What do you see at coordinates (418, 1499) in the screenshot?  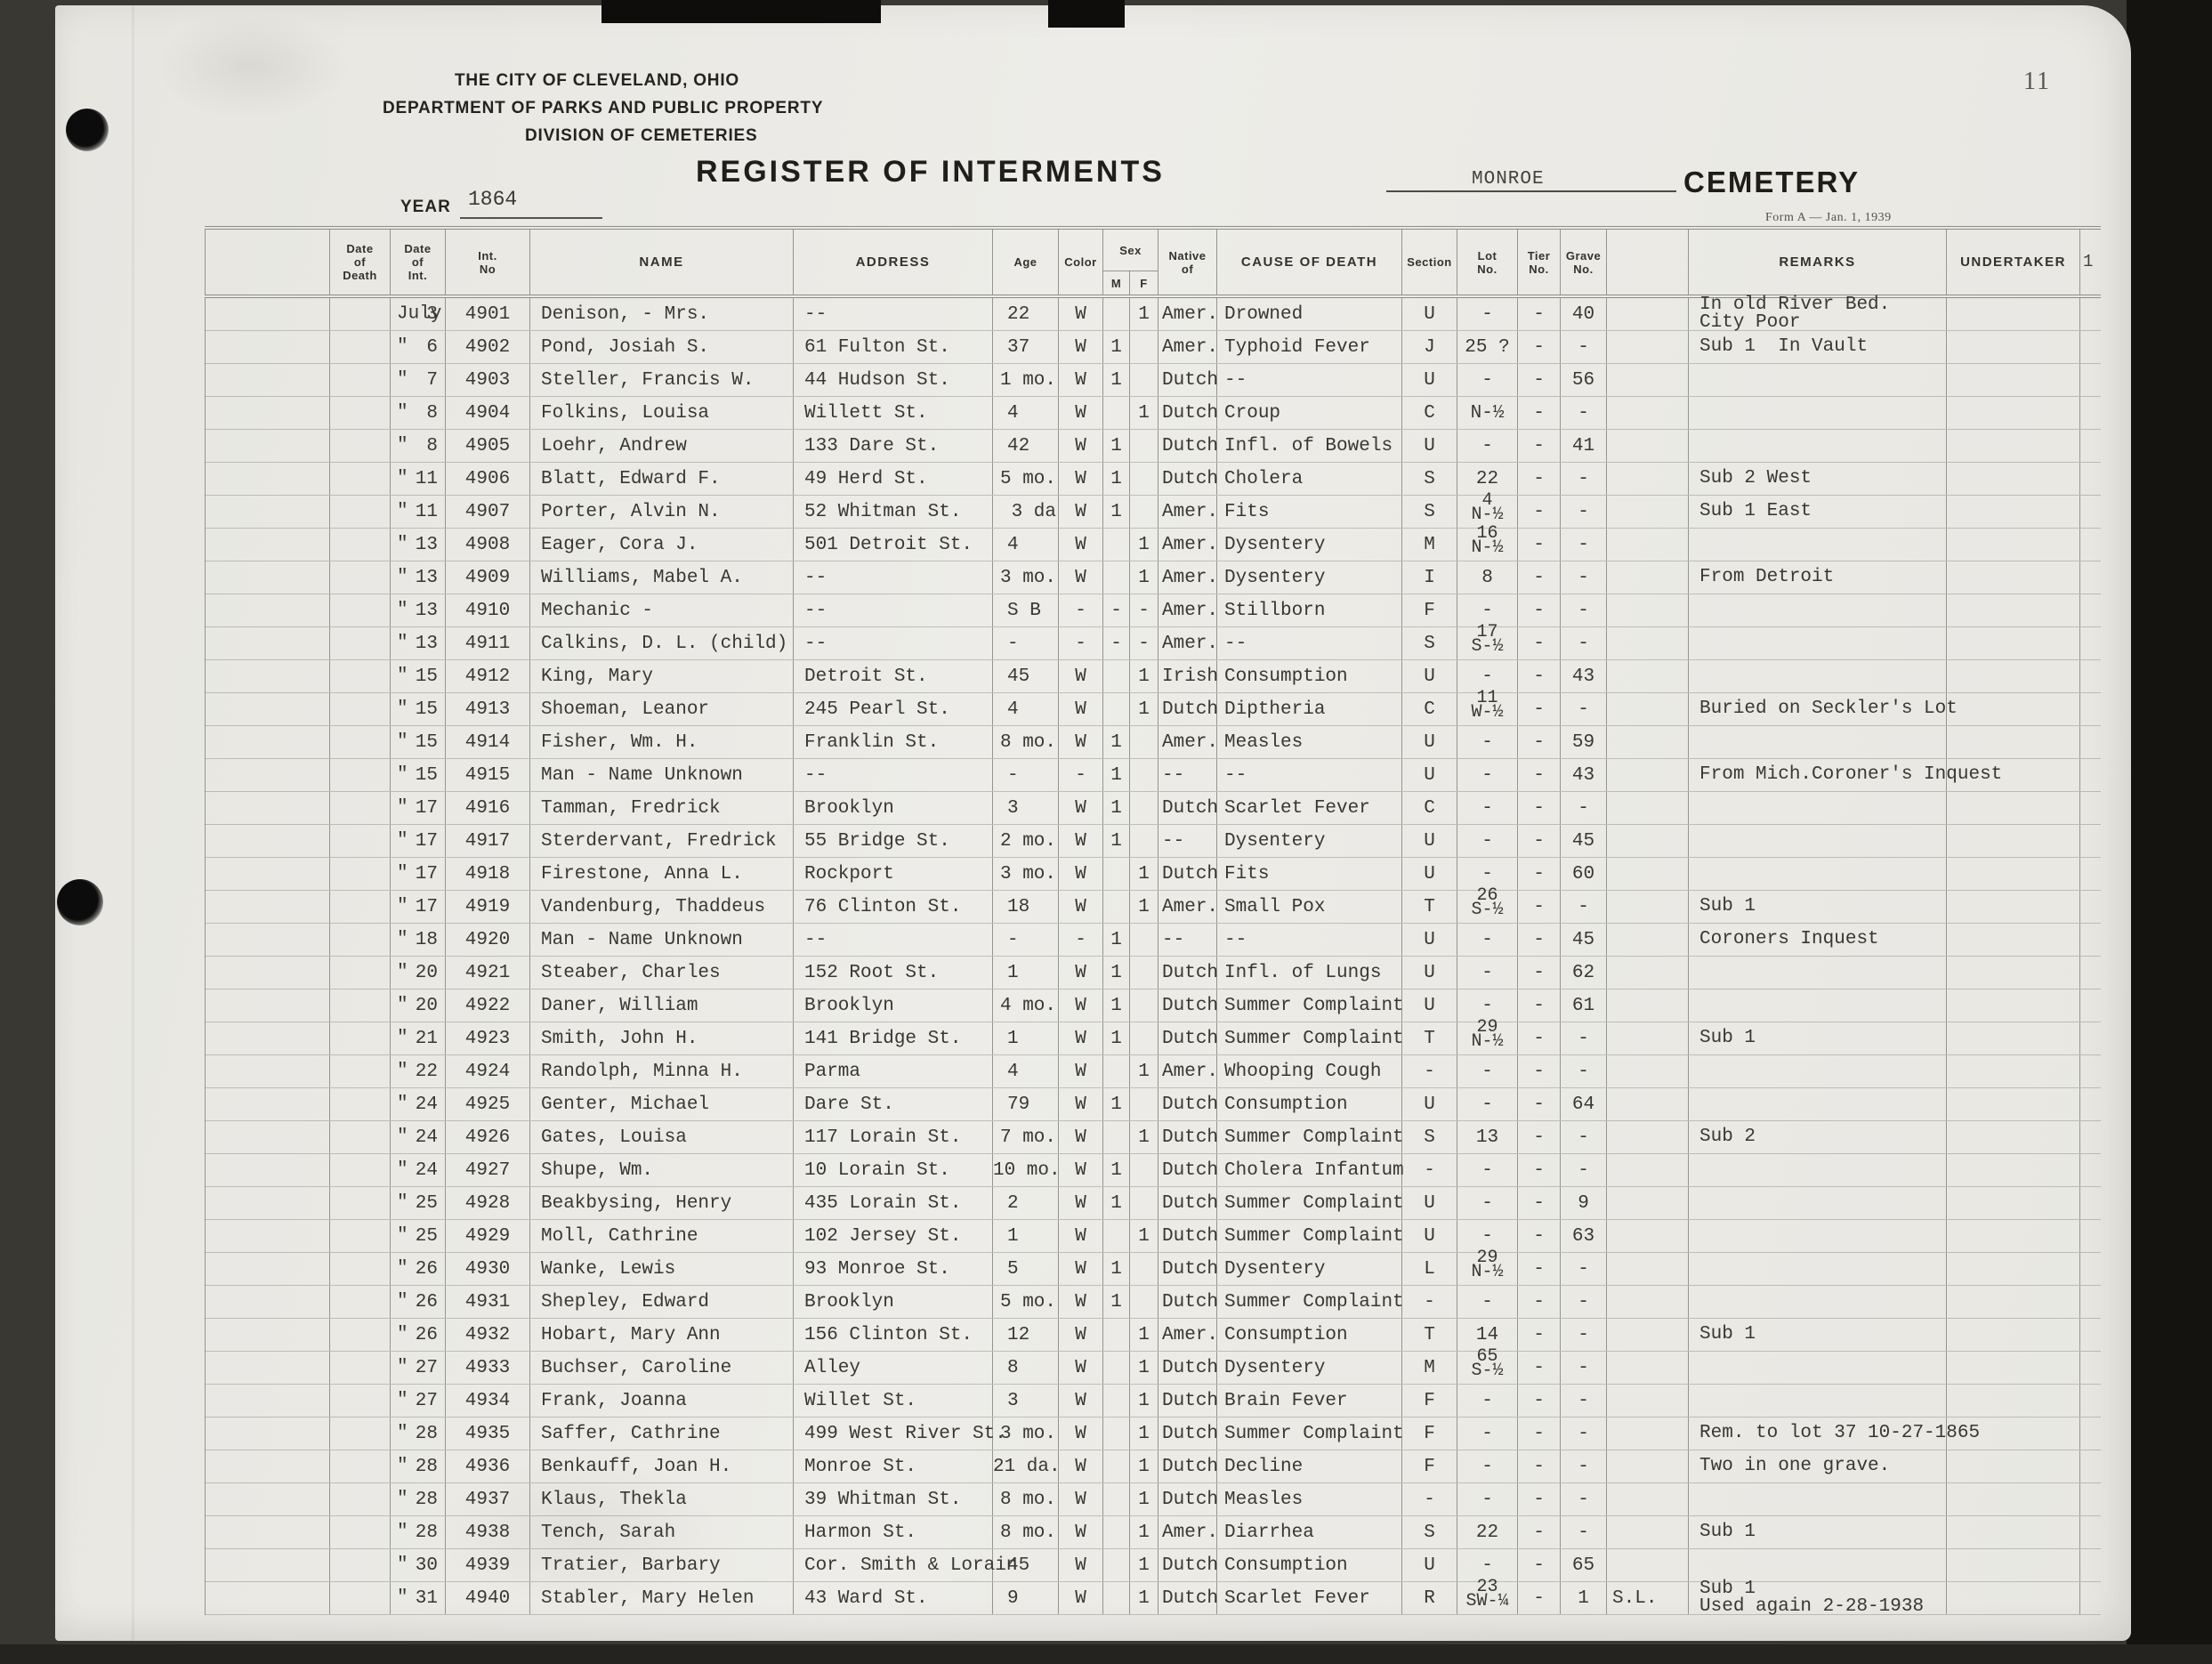 I see `cell-di: ″ 28` at bounding box center [418, 1499].